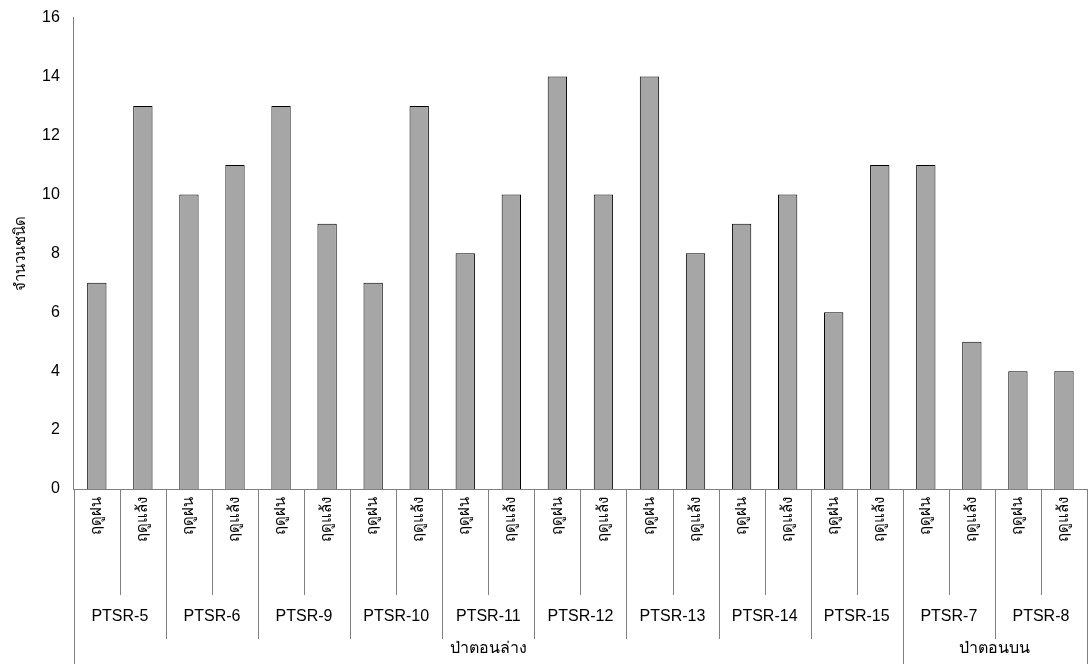  Describe the element at coordinates (949, 616) in the screenshot. I see `text: PTSR-7` at that location.